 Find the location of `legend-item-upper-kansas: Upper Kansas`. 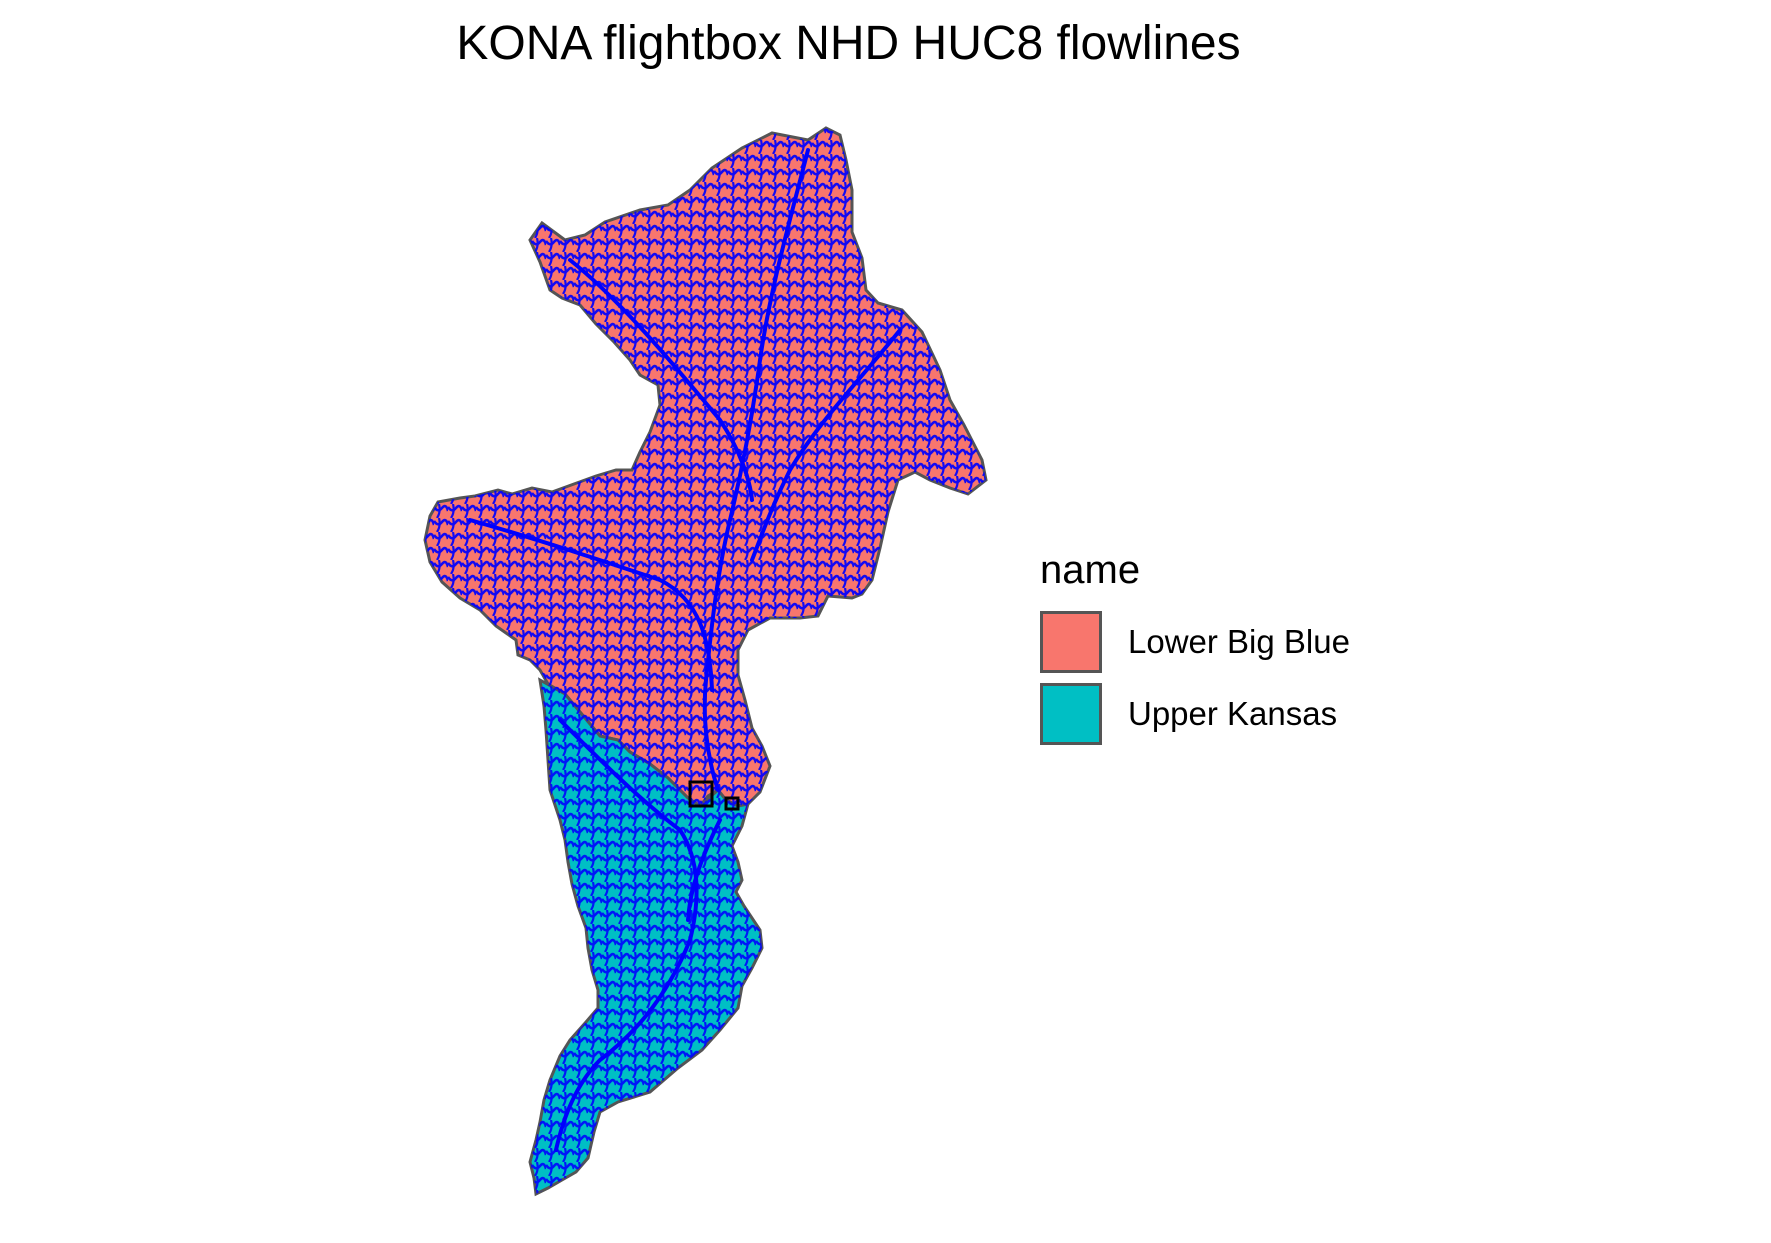

legend-item-upper-kansas: Upper Kansas is located at coordinates (1195, 714).